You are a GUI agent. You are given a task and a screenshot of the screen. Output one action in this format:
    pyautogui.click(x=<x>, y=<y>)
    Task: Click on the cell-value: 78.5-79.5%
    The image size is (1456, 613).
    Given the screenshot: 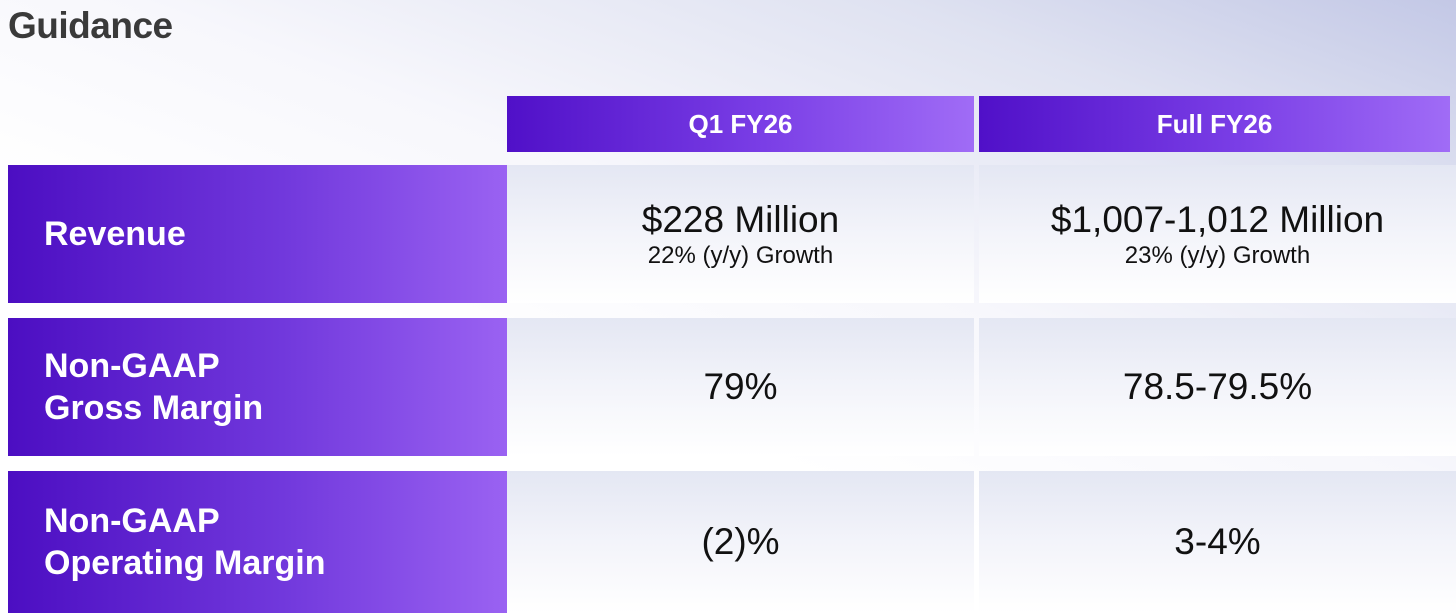 What is the action you would take?
    pyautogui.click(x=1217, y=386)
    